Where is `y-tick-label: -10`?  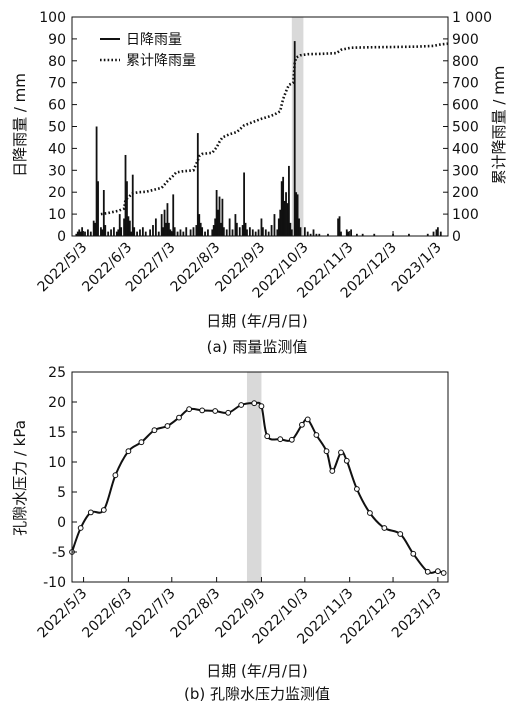 y-tick-label: -10 is located at coordinates (54, 583).